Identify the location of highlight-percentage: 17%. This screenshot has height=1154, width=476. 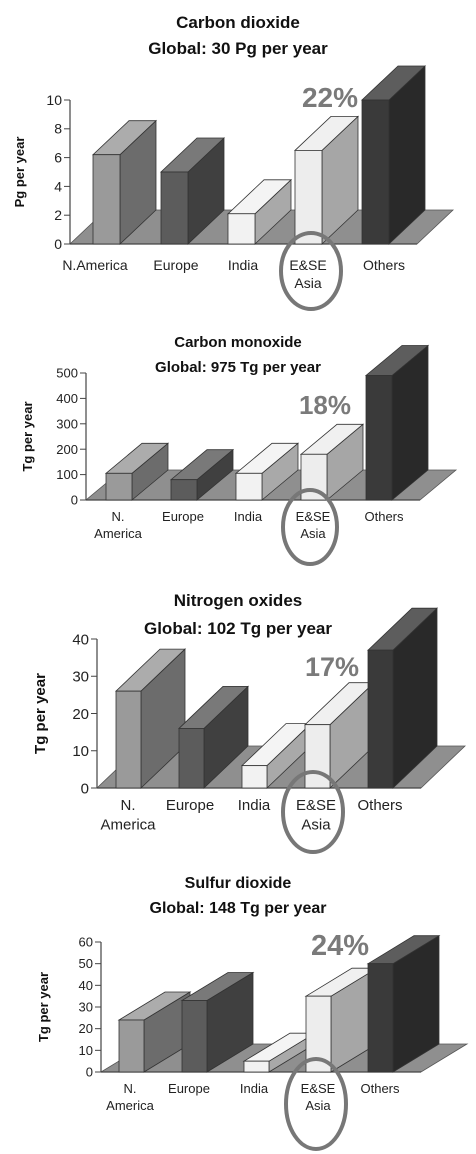
(332, 667).